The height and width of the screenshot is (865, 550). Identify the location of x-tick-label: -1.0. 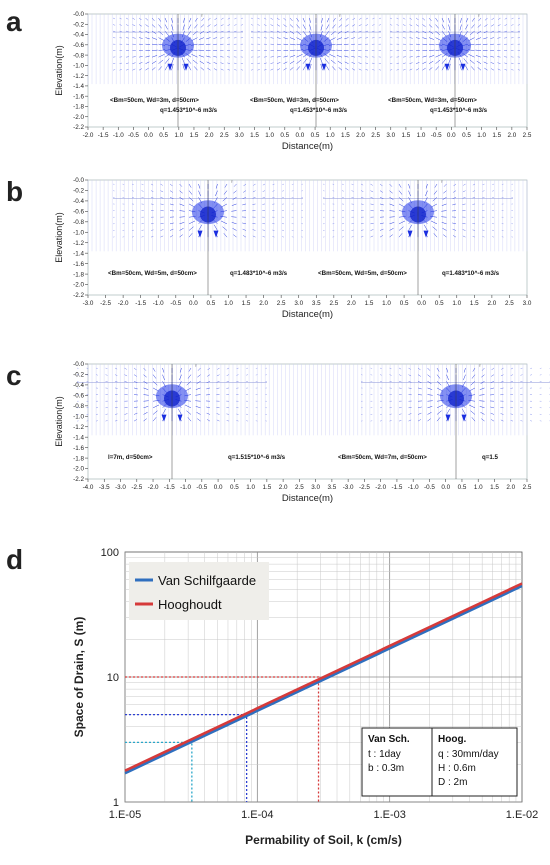
(118, 135).